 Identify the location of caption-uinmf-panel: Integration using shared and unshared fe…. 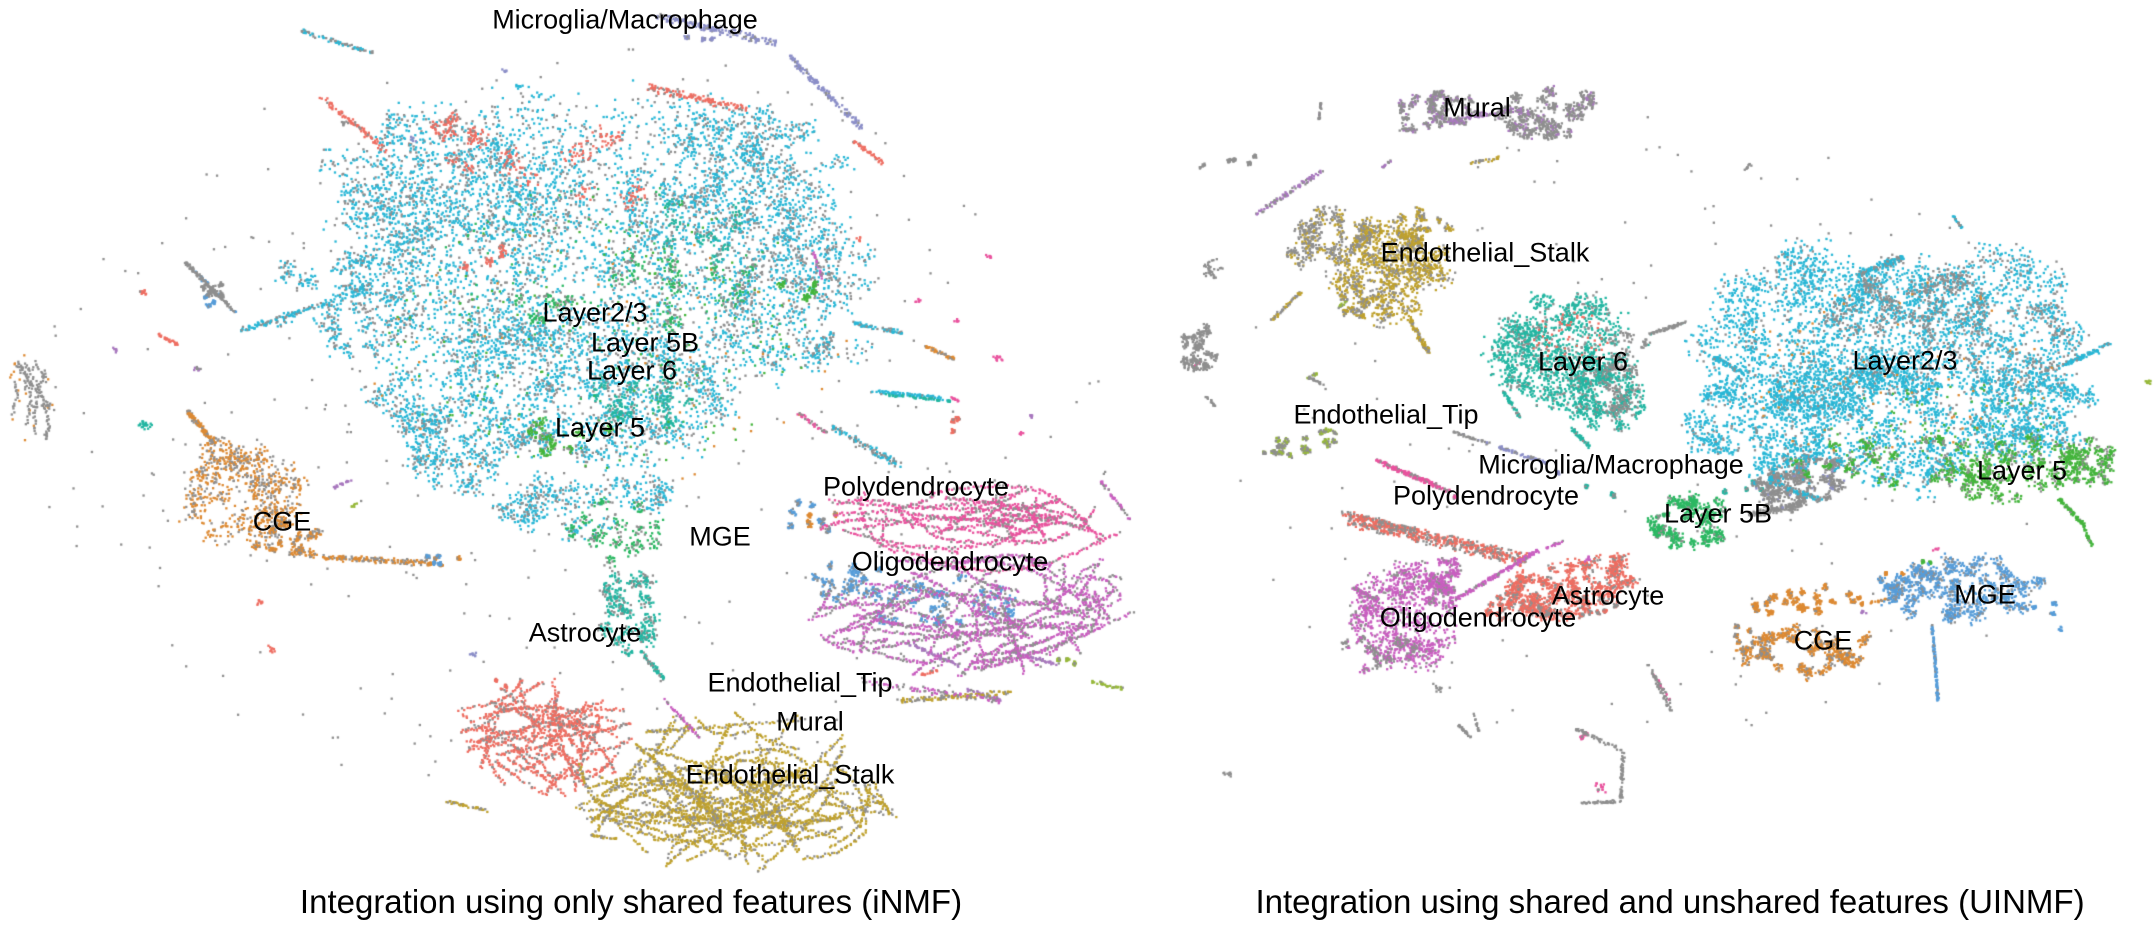
(1670, 901).